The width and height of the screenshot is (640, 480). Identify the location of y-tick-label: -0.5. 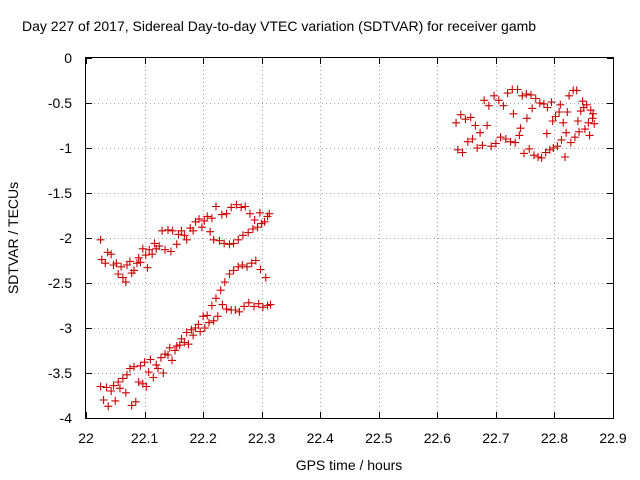
(60, 103).